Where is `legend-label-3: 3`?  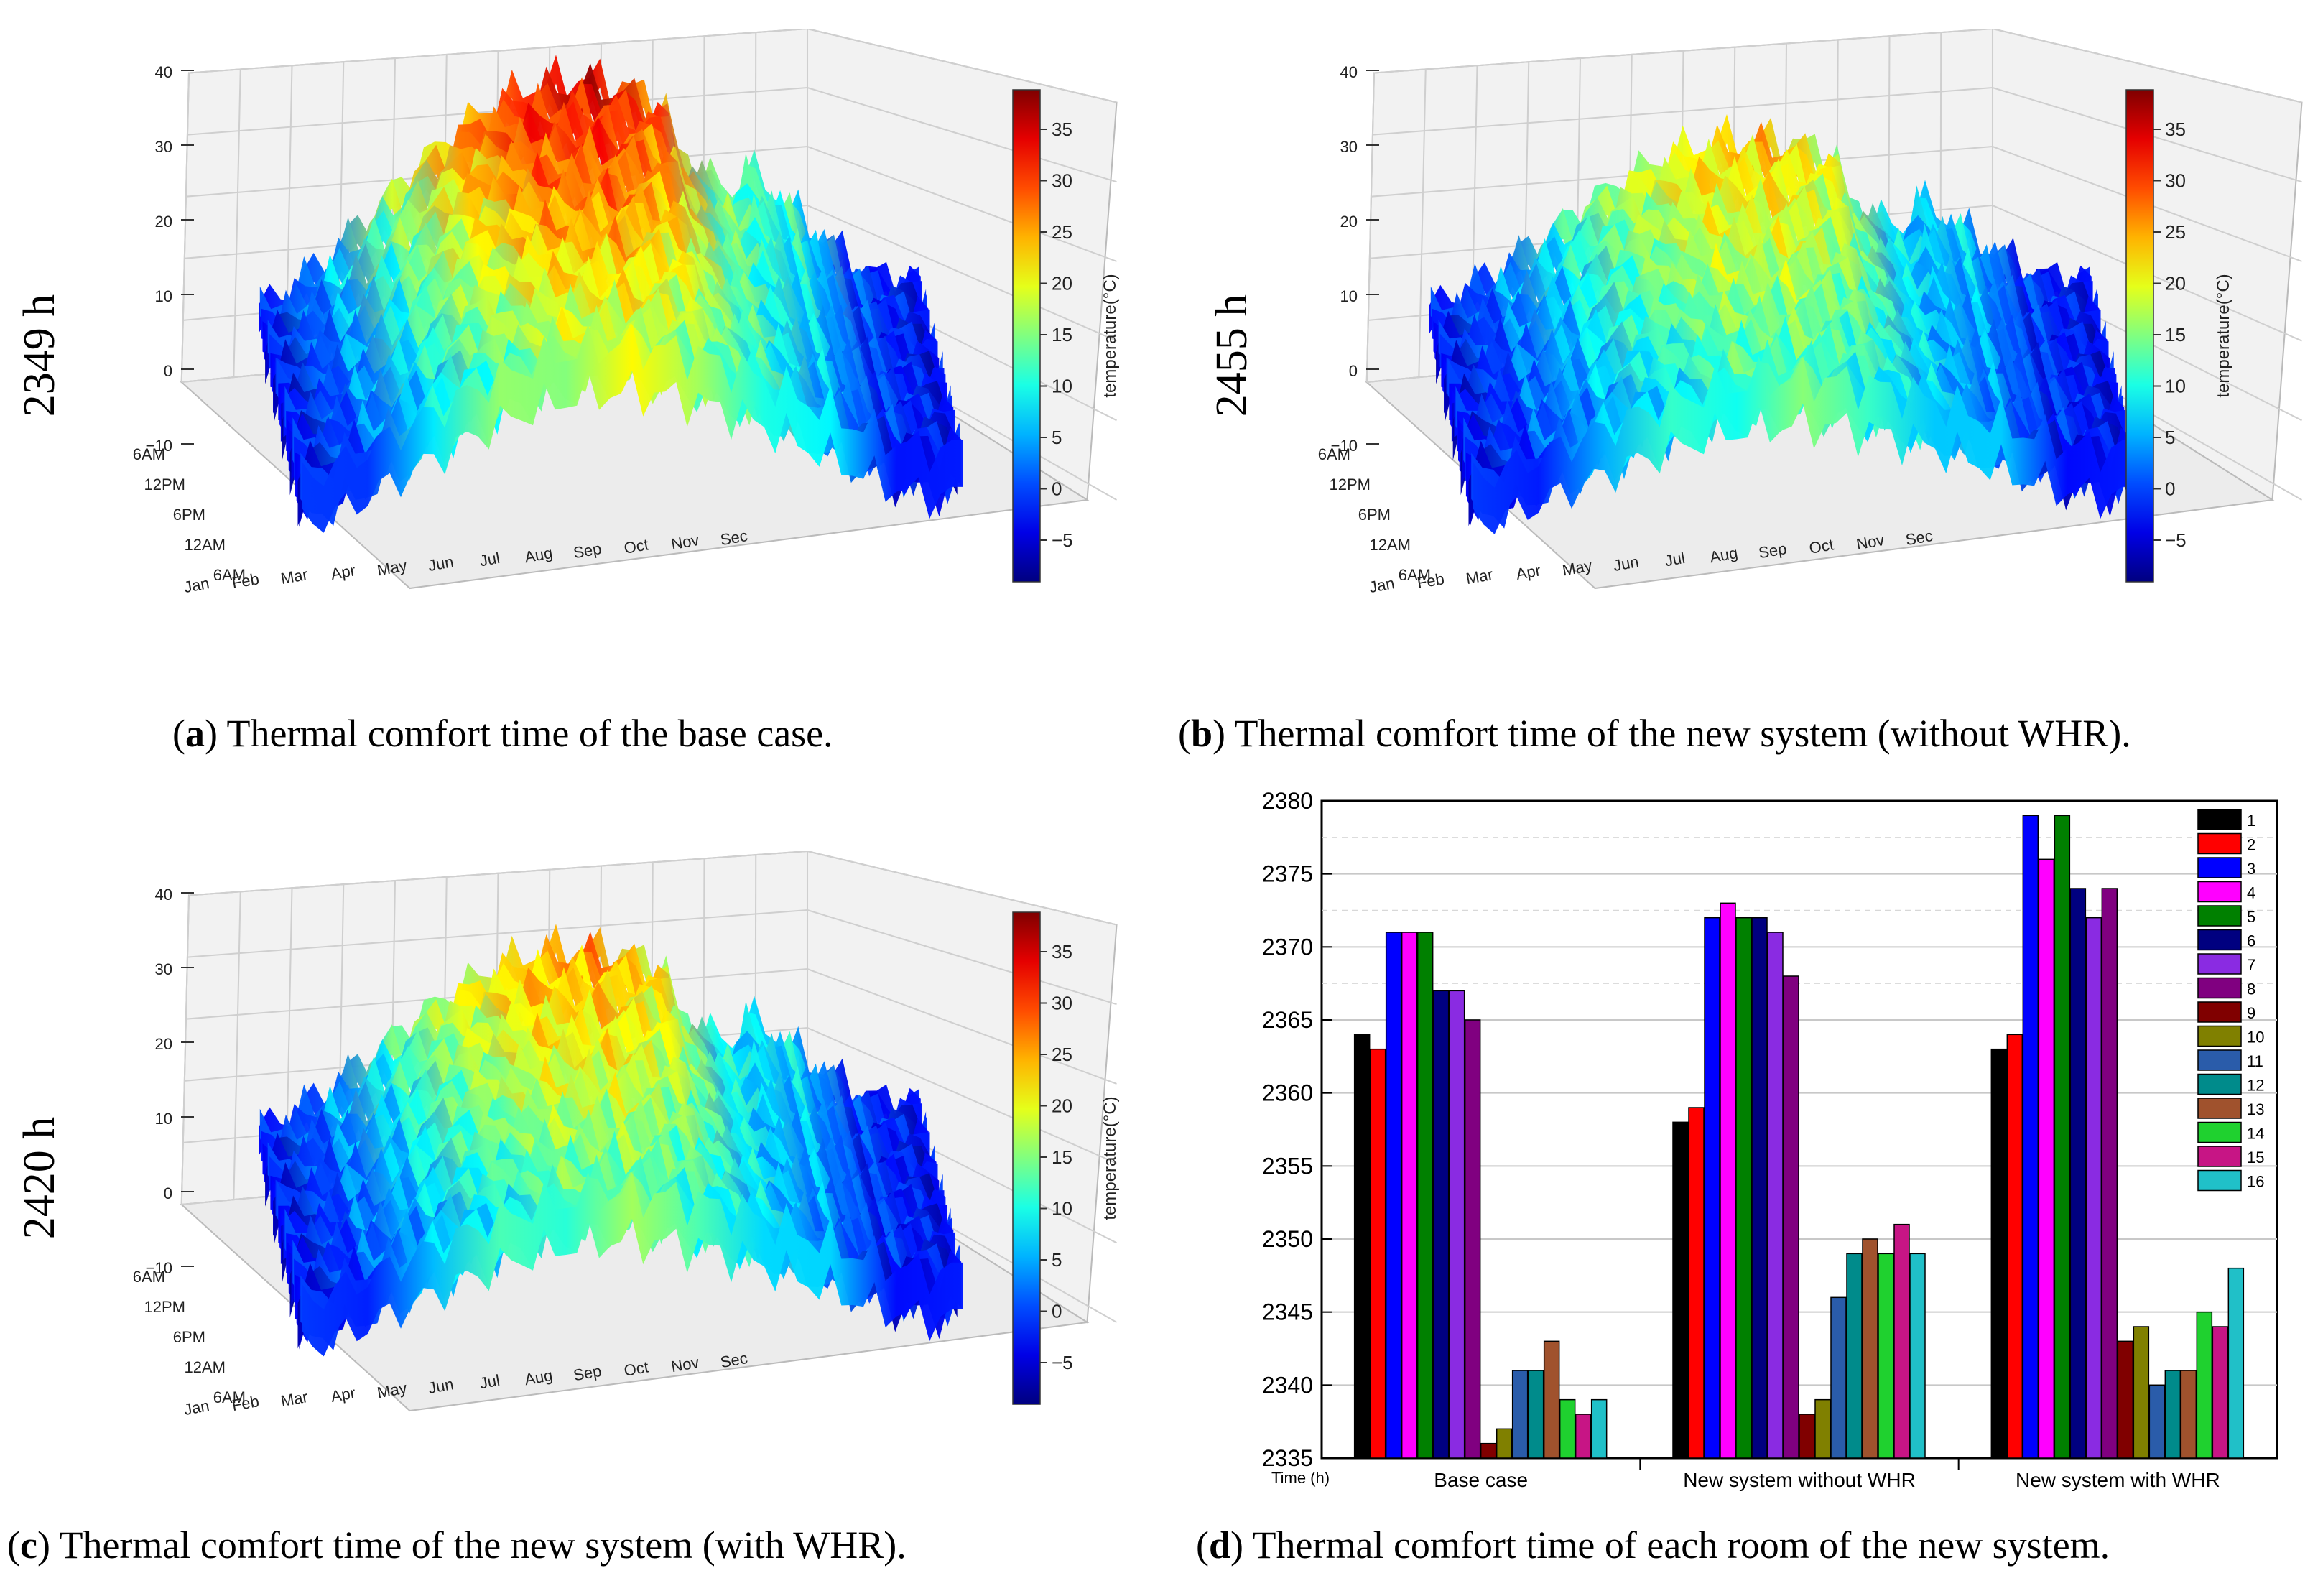
legend-label-3: 3 is located at coordinates (2251, 869).